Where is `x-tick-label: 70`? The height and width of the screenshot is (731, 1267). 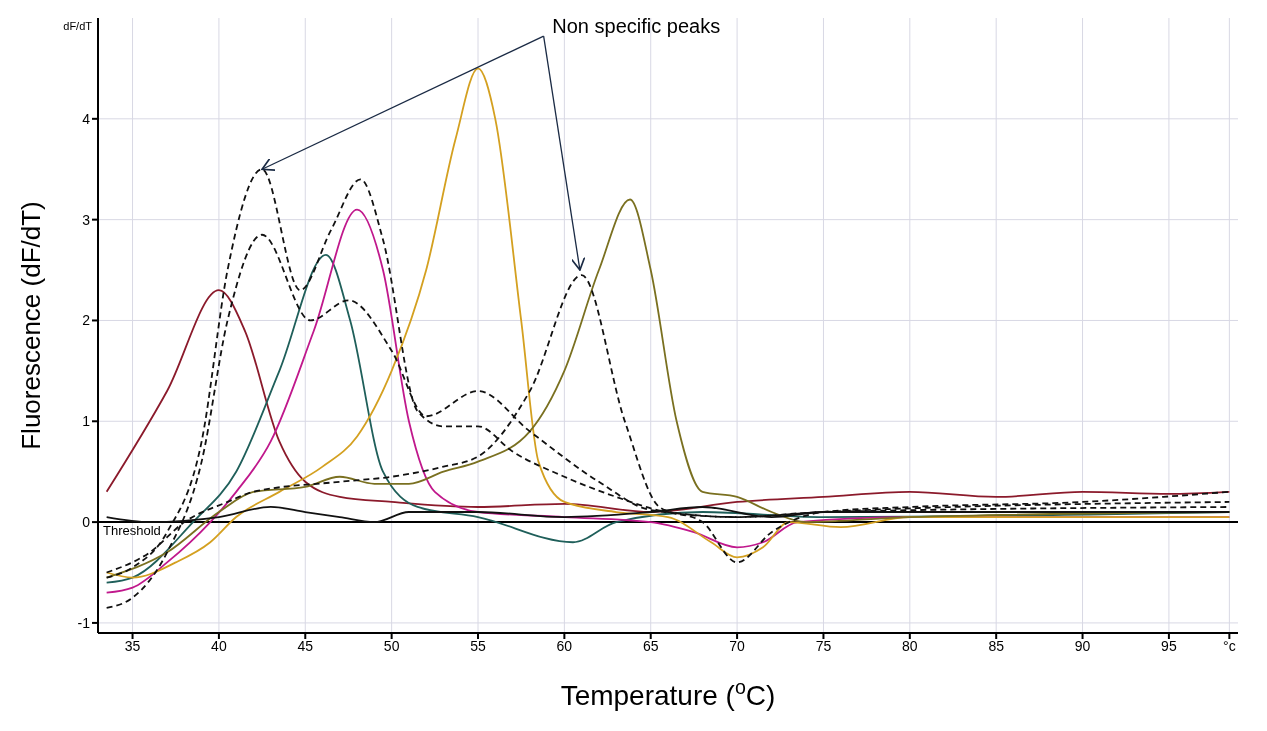
x-tick-label: 70 is located at coordinates (737, 645).